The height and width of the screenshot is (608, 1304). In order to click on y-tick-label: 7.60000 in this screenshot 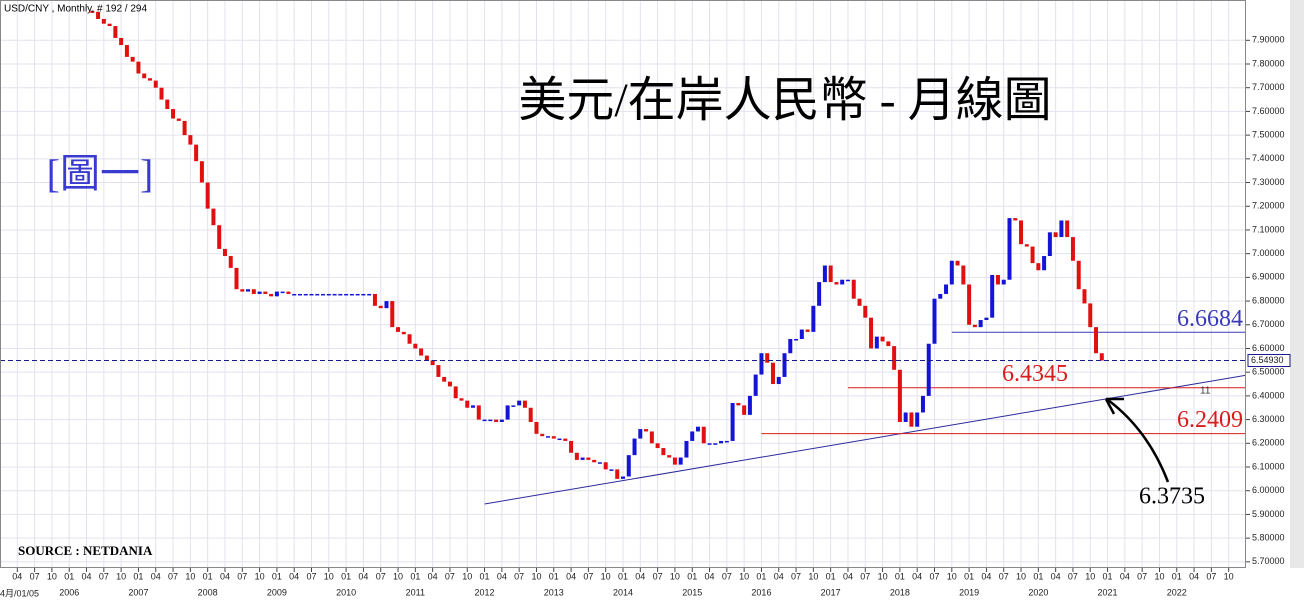, I will do `click(1268, 111)`.